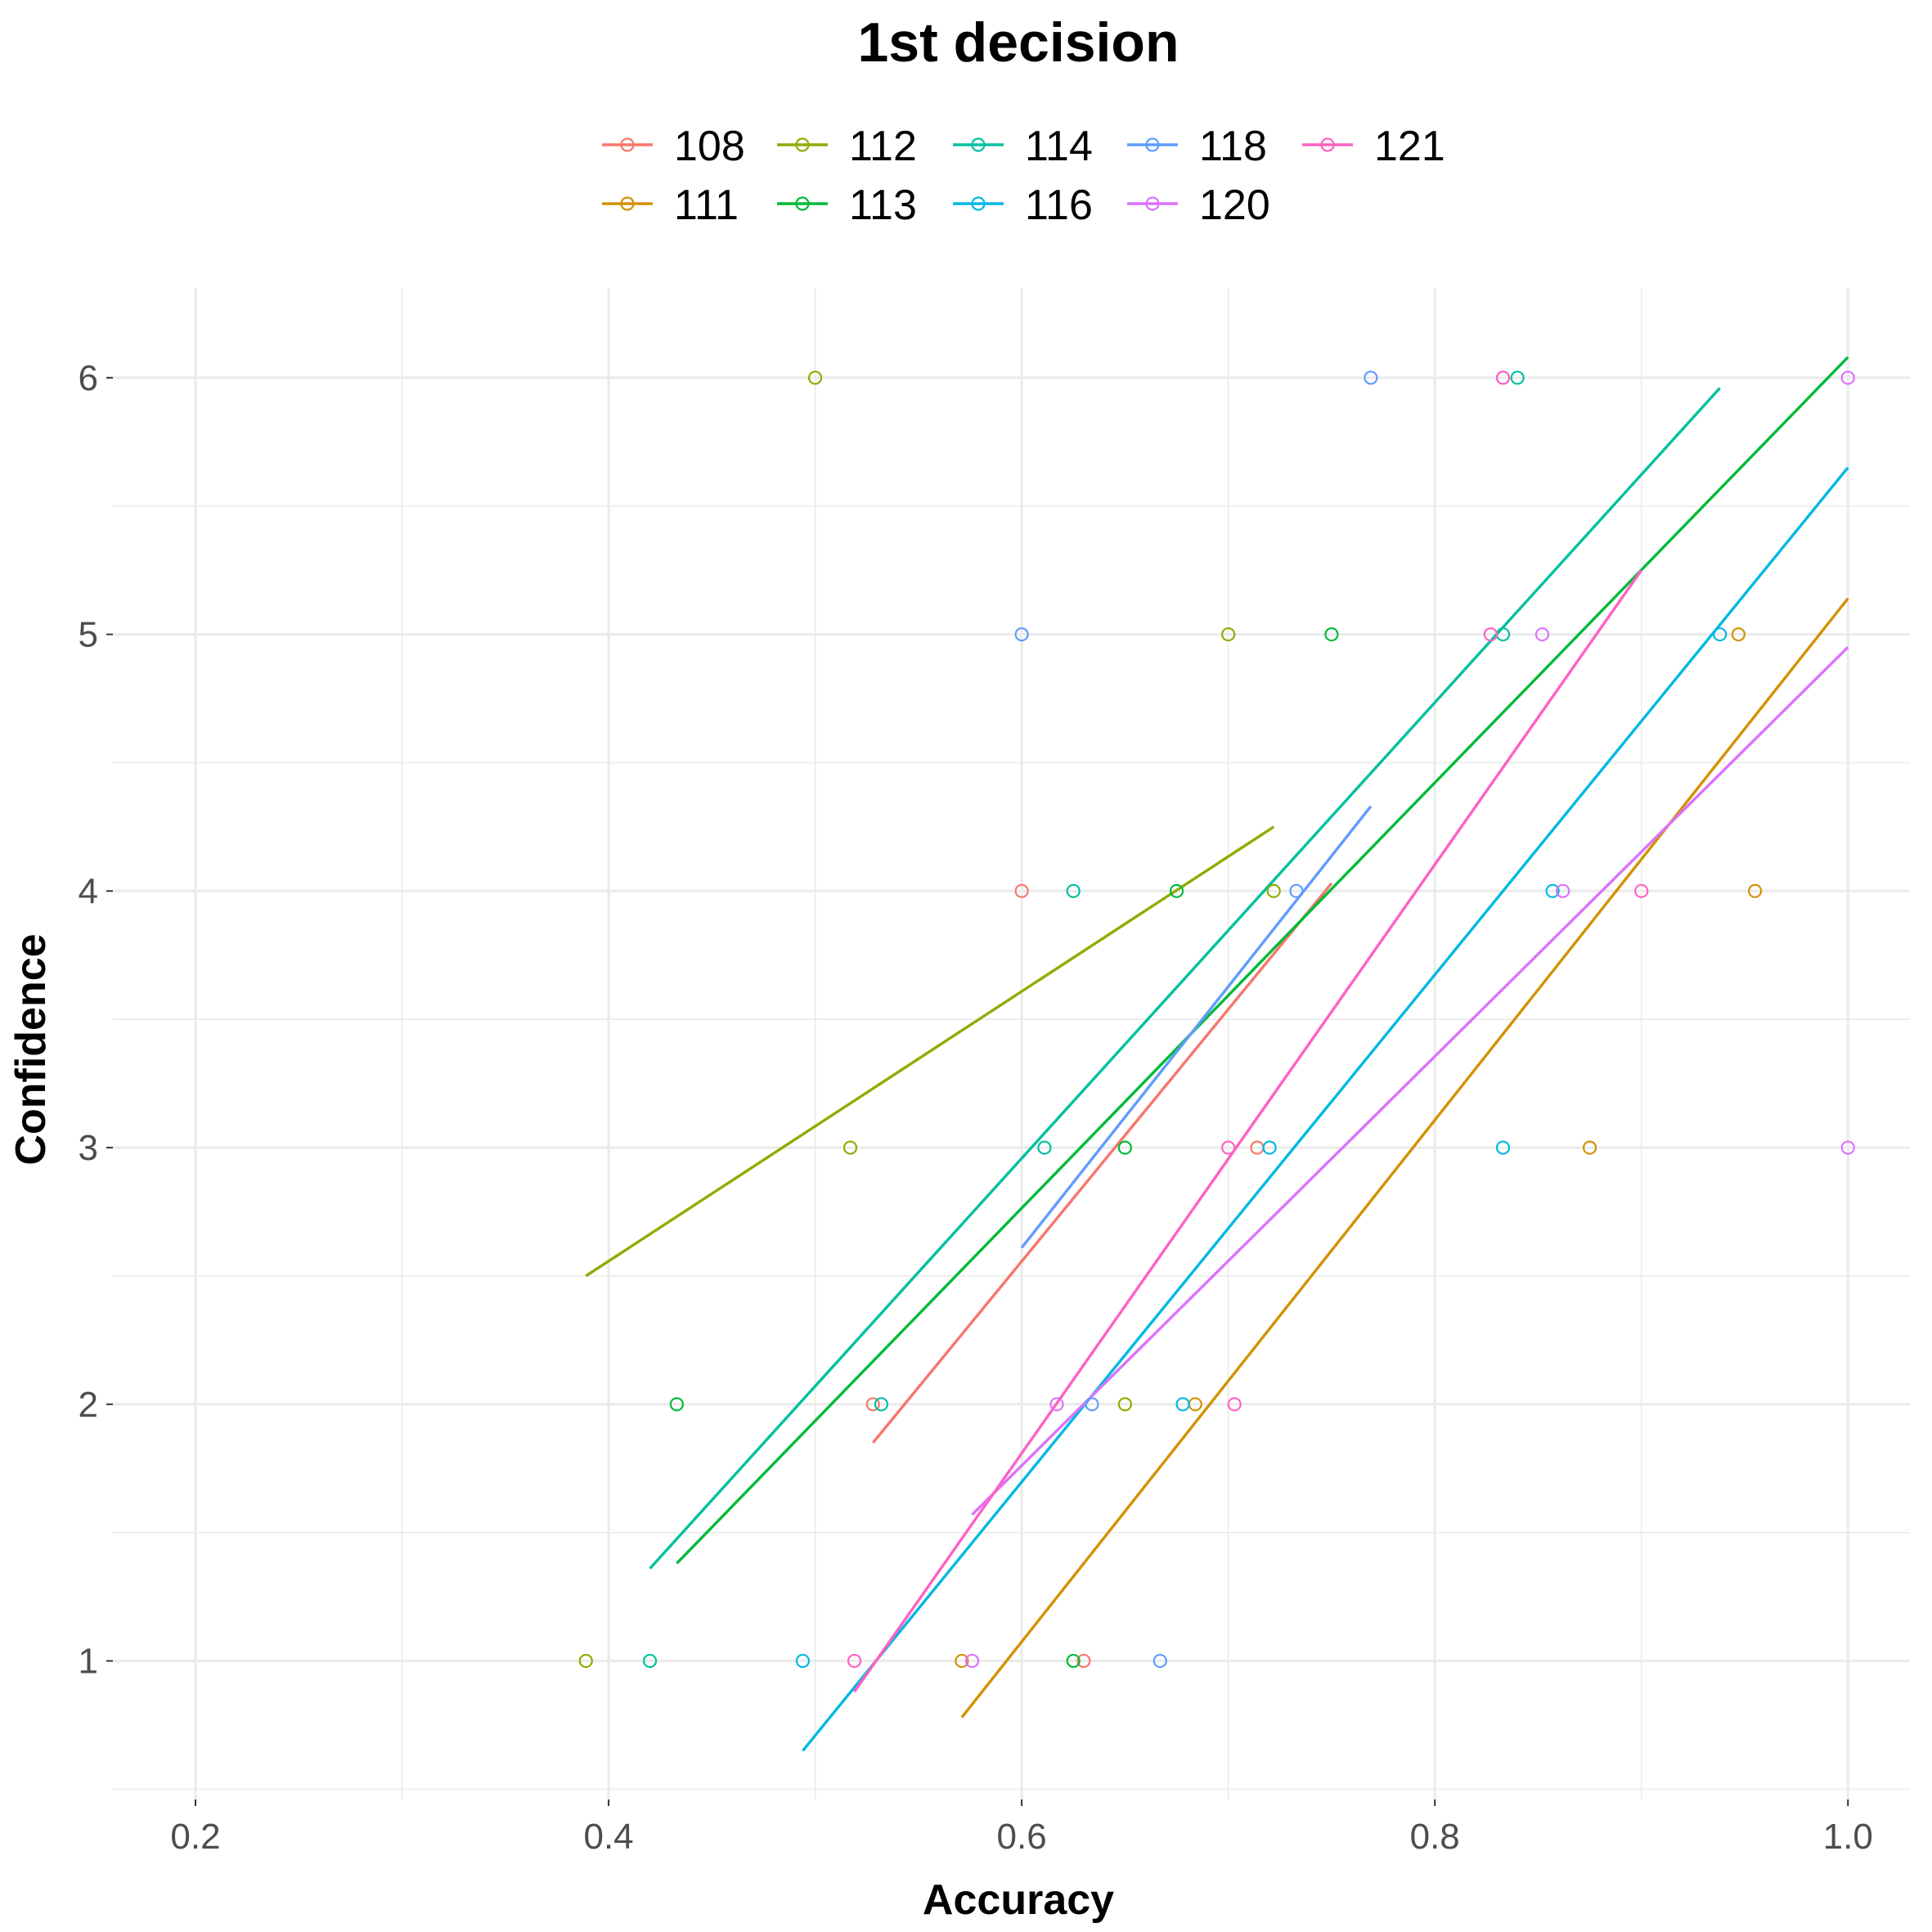  What do you see at coordinates (1022, 1837) in the screenshot?
I see `x-tick-label: 0.6` at bounding box center [1022, 1837].